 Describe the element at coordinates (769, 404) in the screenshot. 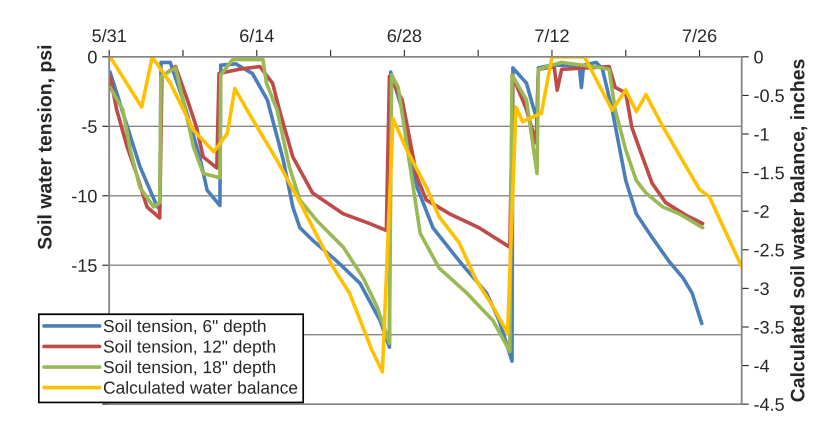

I see `y2-tick-label: -4.5` at that location.